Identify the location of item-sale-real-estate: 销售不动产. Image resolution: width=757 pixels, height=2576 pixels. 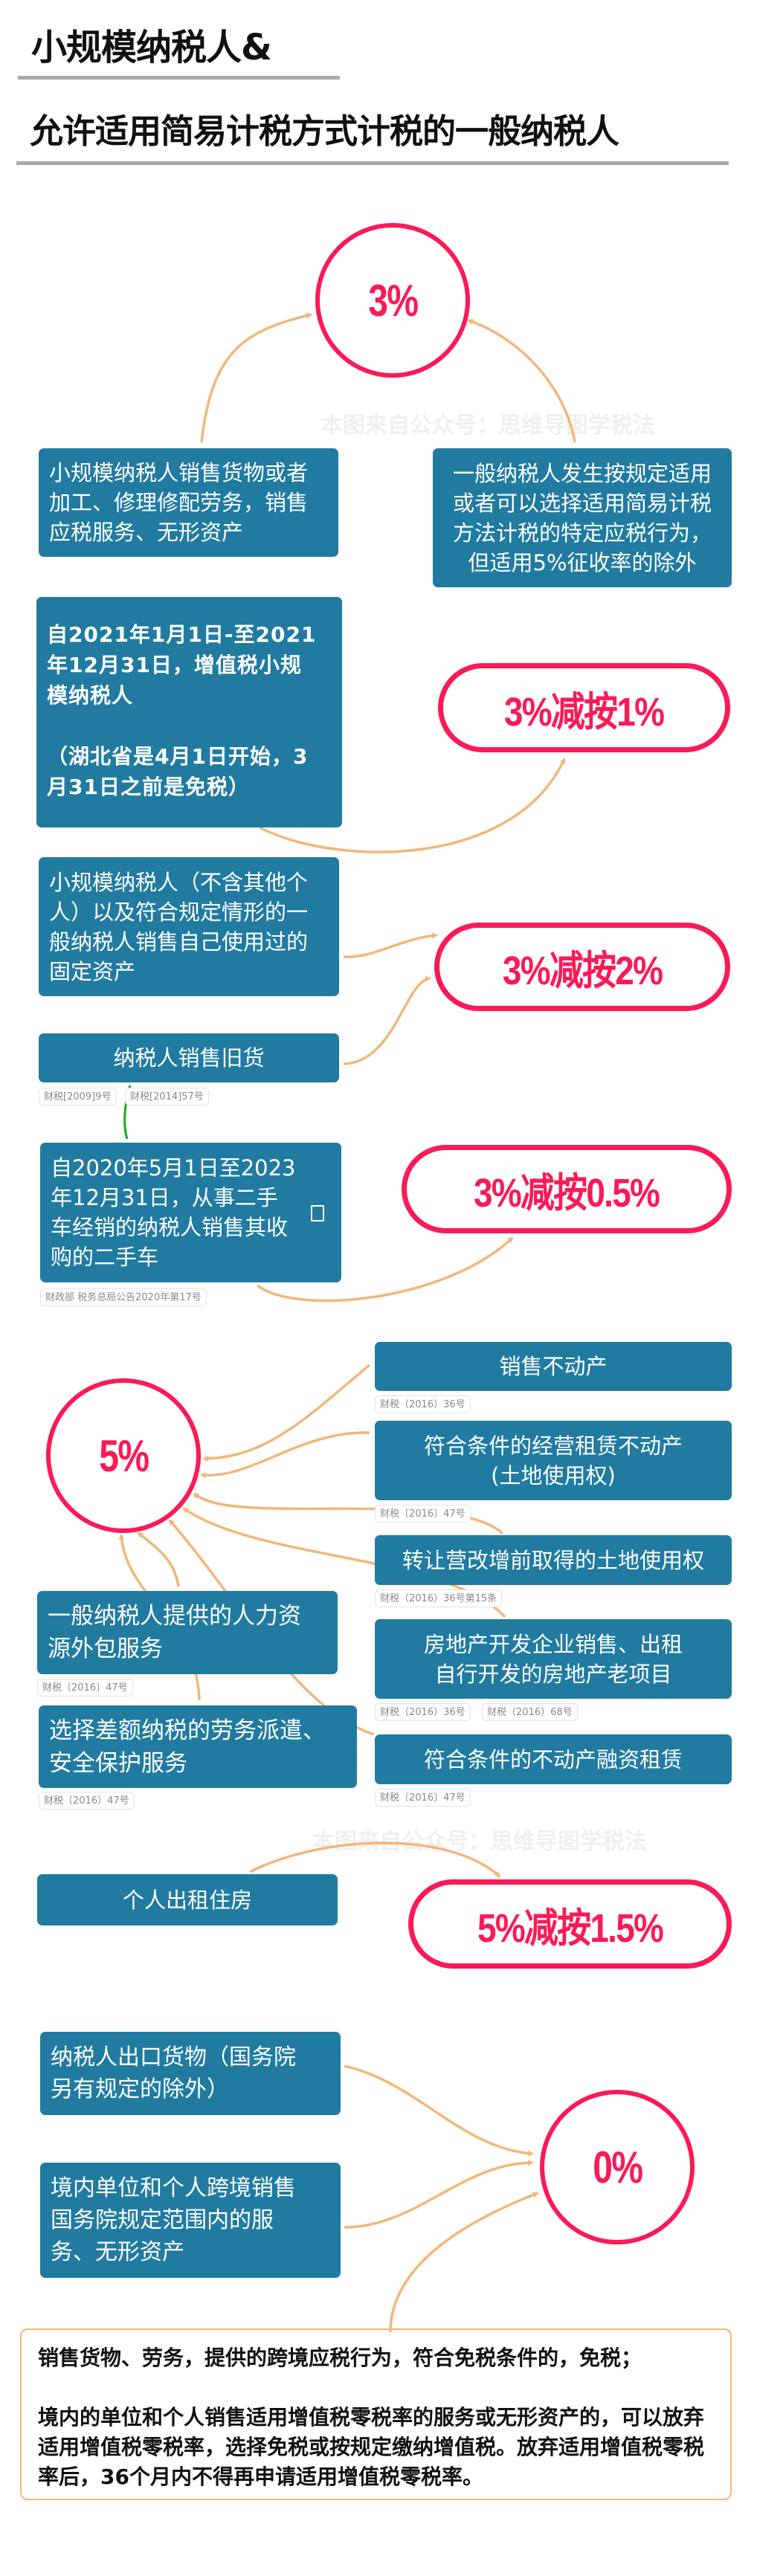
(553, 1366).